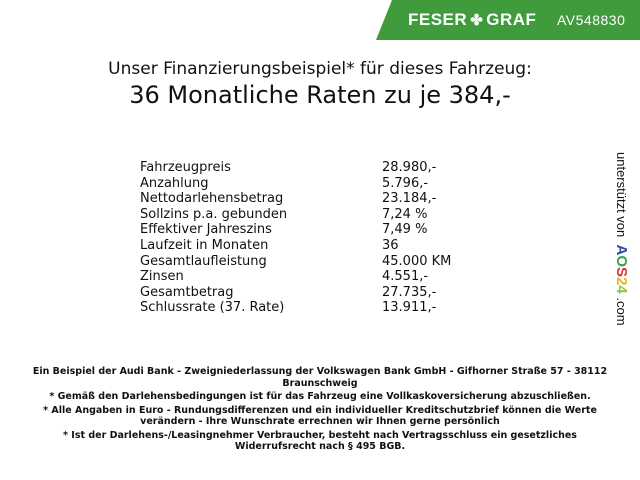  What do you see at coordinates (621, 195) in the screenshot?
I see `supported-by-text: unterstützt von` at bounding box center [621, 195].